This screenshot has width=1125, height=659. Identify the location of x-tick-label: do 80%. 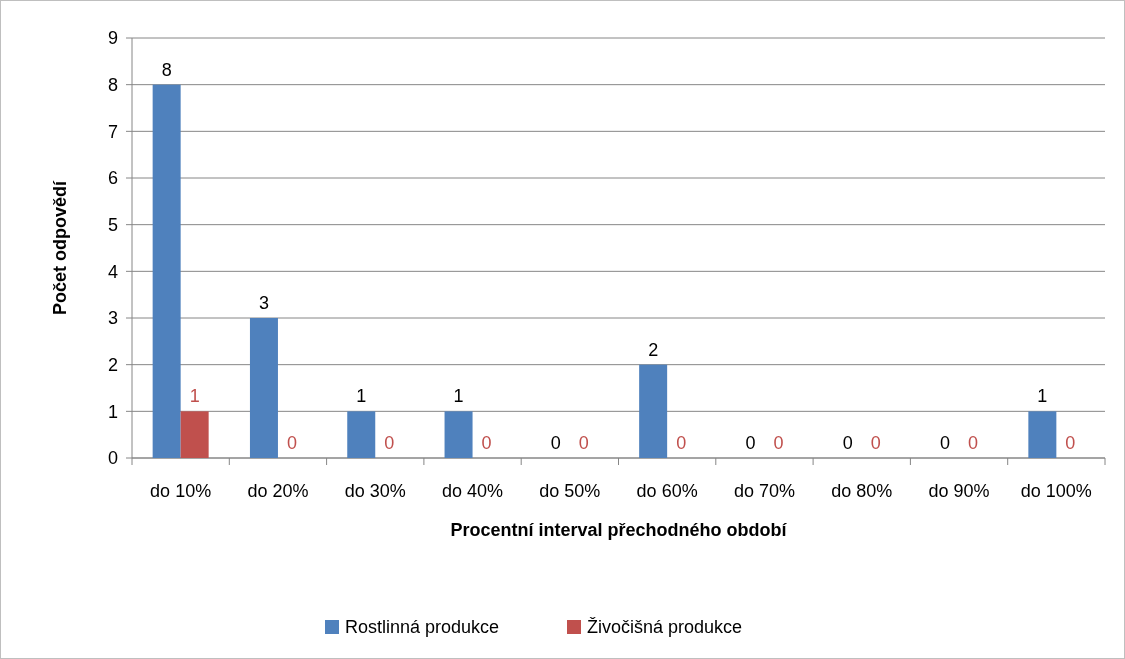
(862, 491).